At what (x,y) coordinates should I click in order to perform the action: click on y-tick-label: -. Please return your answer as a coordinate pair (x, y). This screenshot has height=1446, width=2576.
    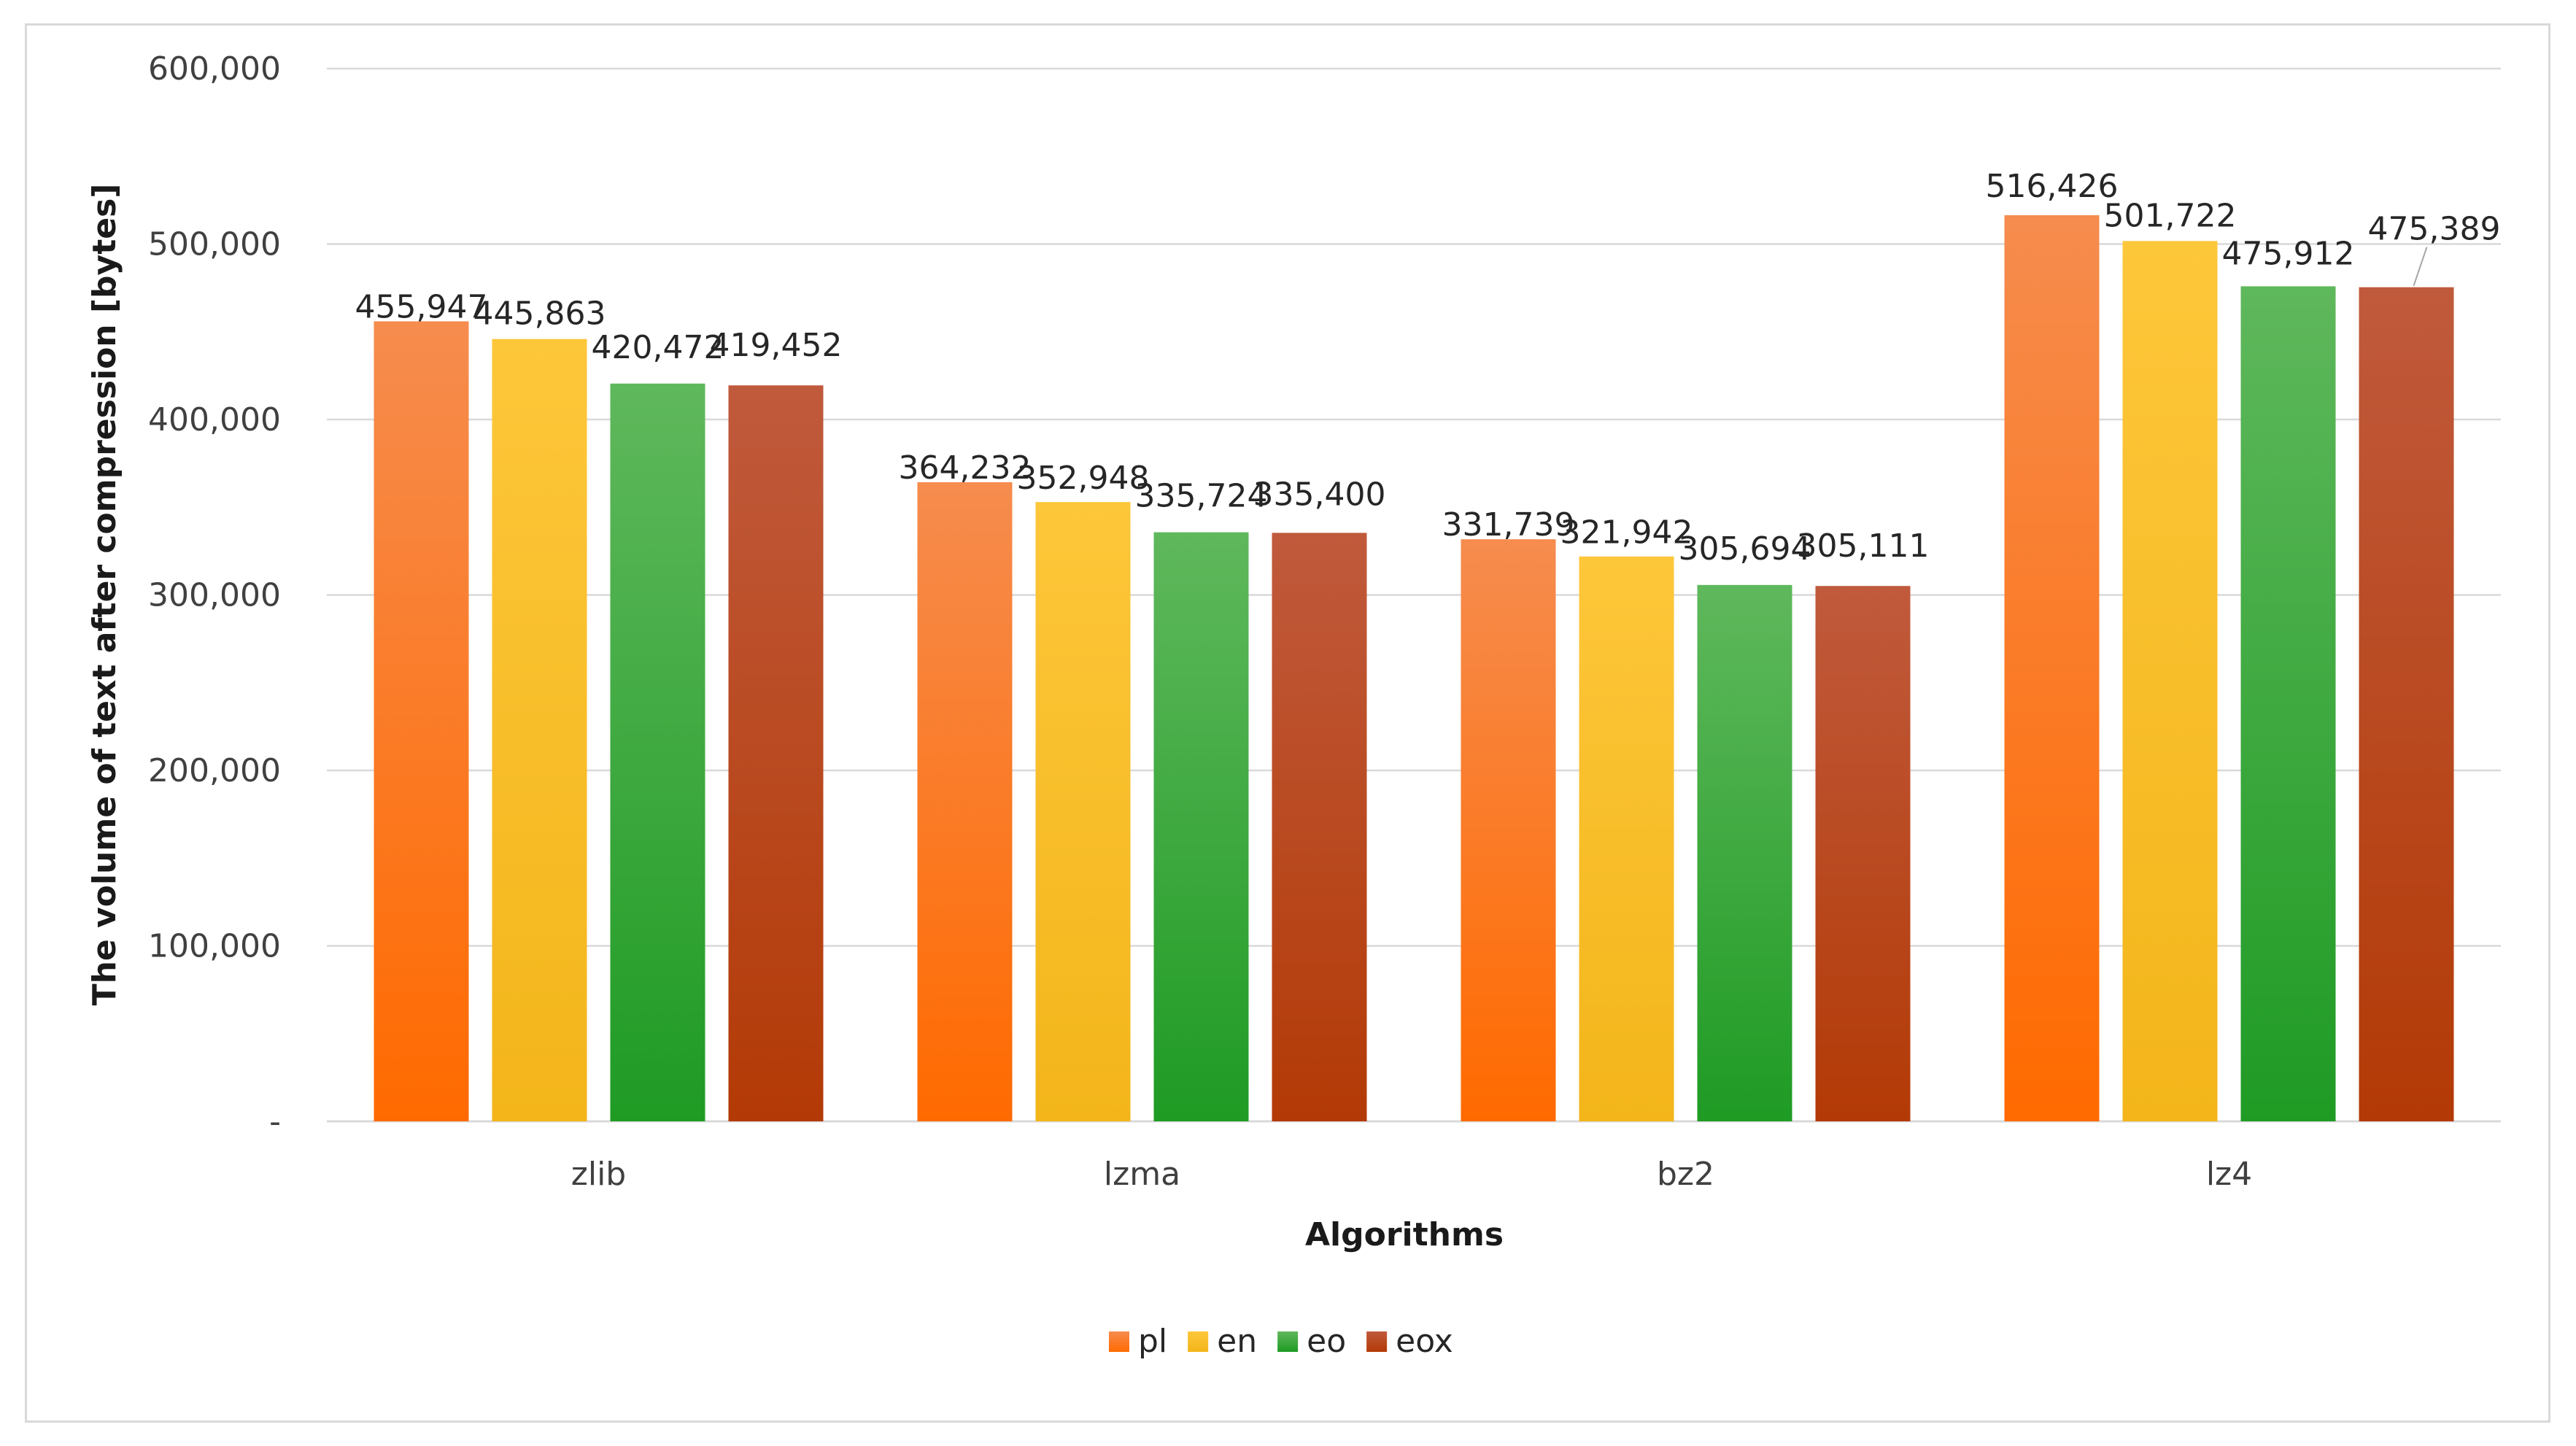
    Looking at the image, I should click on (275, 1121).